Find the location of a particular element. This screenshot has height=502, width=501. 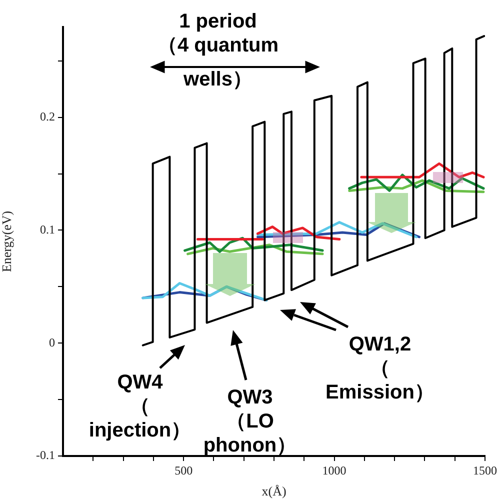

y-tick-label: 0.1 is located at coordinates (47, 229).